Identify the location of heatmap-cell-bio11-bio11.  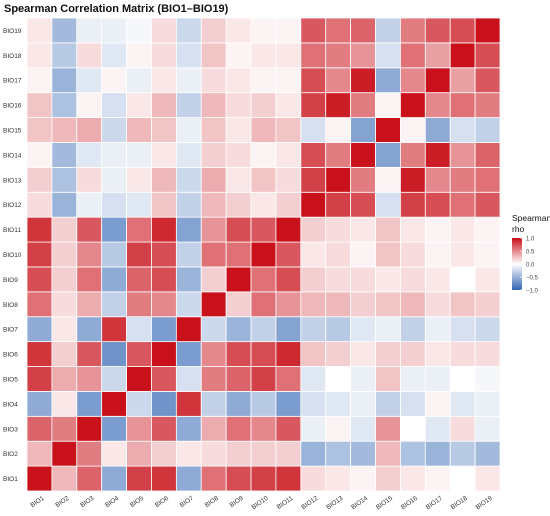
(288, 229).